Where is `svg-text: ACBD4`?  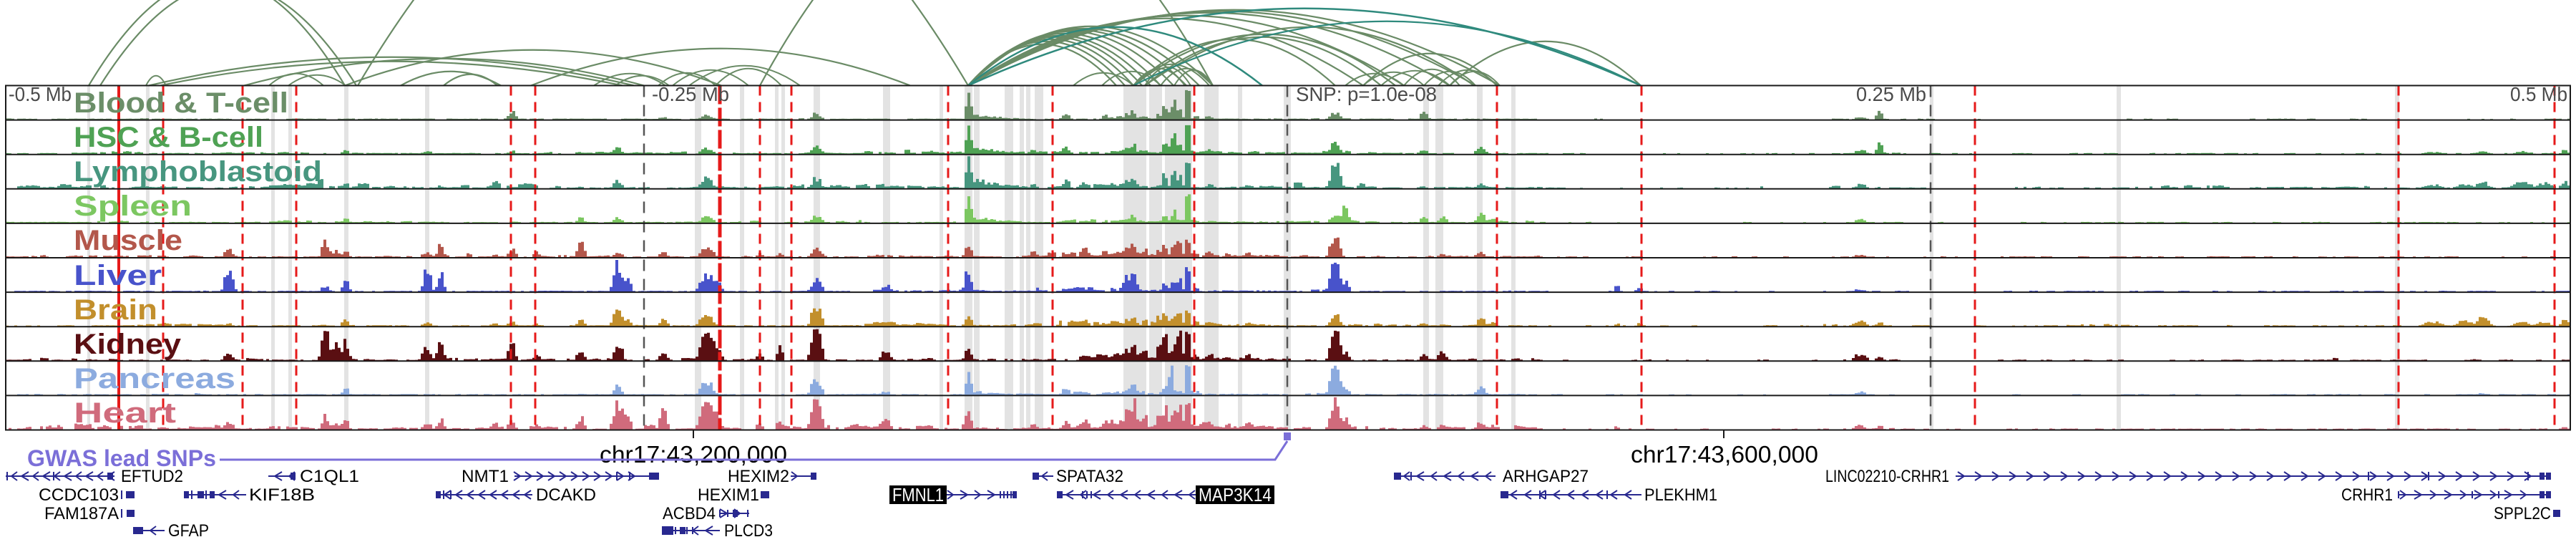
svg-text: ACBD4 is located at coordinates (689, 513).